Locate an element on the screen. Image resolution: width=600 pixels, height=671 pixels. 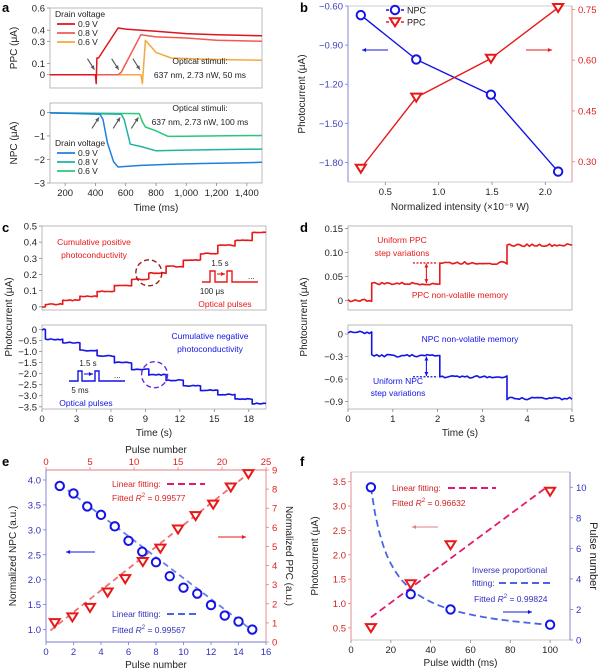
r2-value: = 0.96632 is located at coordinates (445, 503).